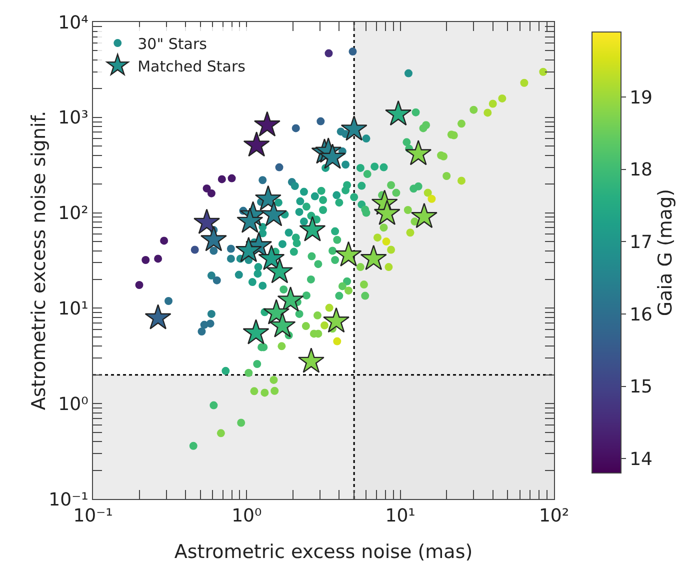 Image resolution: width=699 pixels, height=563 pixels. I want to click on legend-label: Matched Stars, so click(192, 66).